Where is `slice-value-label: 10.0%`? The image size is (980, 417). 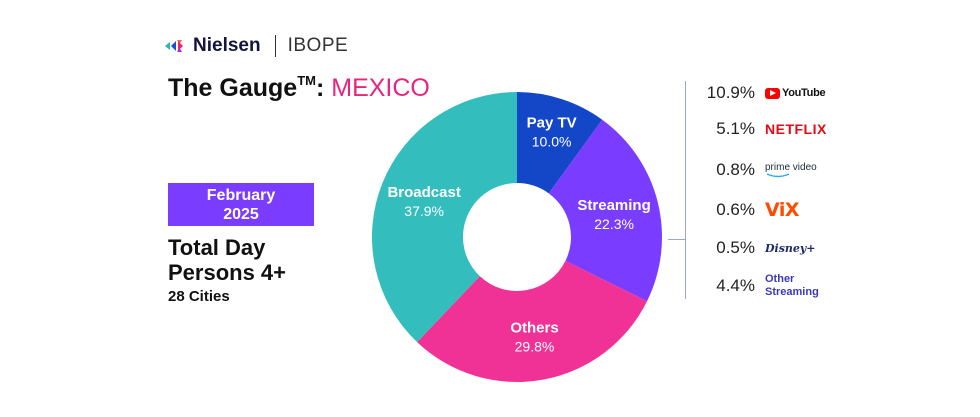 slice-value-label: 10.0% is located at coordinates (552, 141).